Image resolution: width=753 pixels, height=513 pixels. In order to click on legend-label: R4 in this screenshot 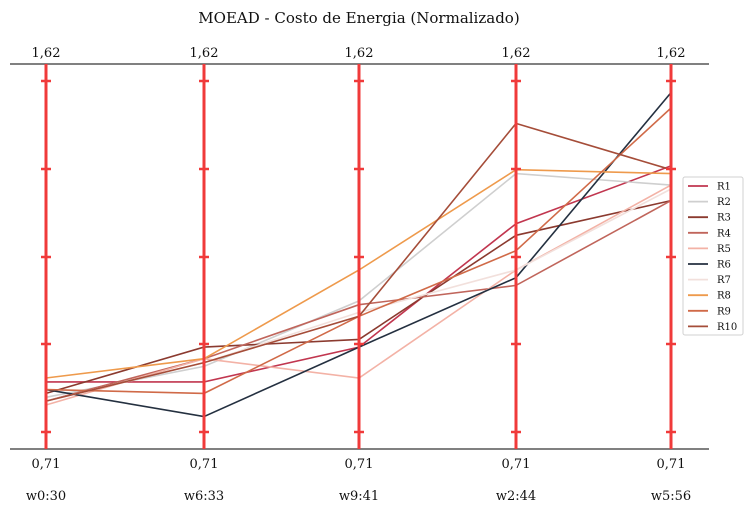, I will do `click(724, 233)`.